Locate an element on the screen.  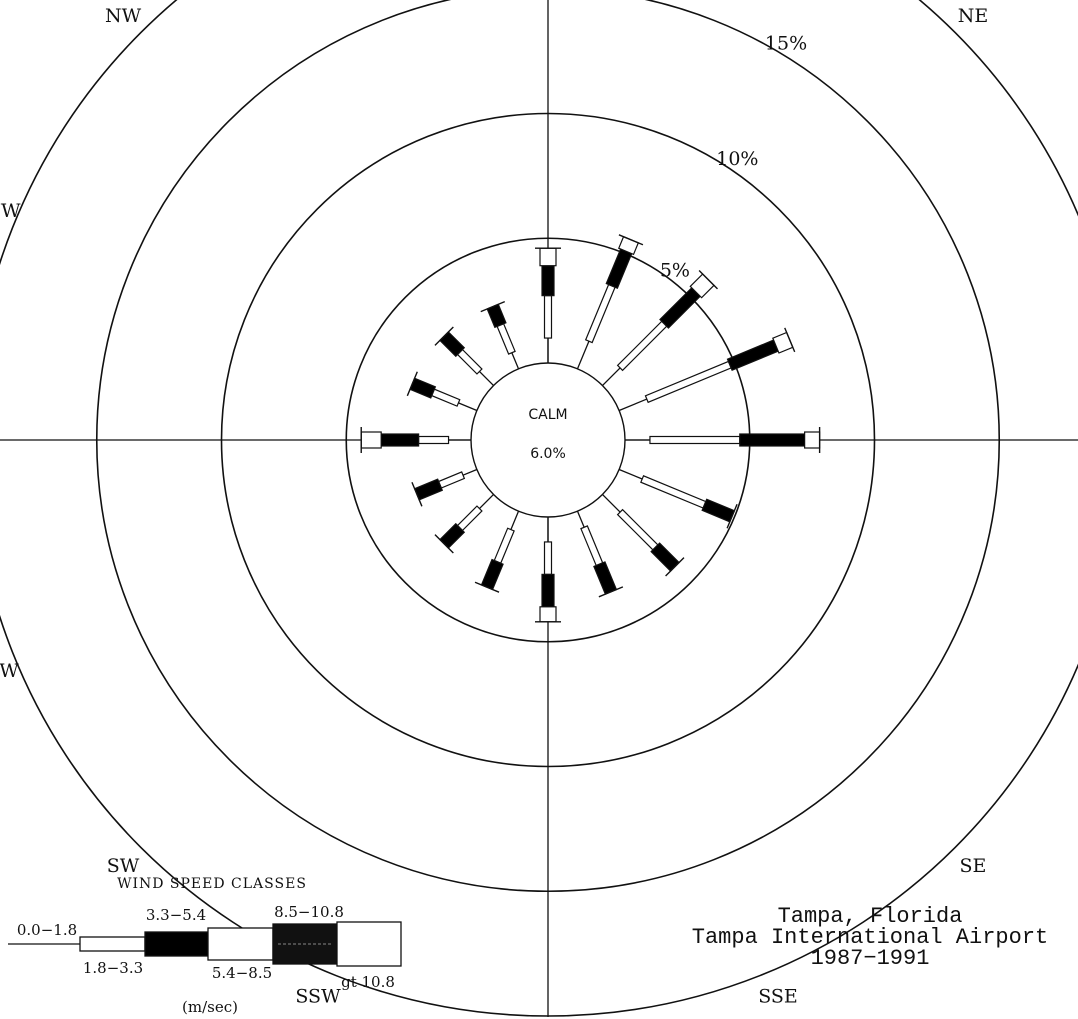
legend-label-0: 0.0−1.8 is located at coordinates (47, 930).